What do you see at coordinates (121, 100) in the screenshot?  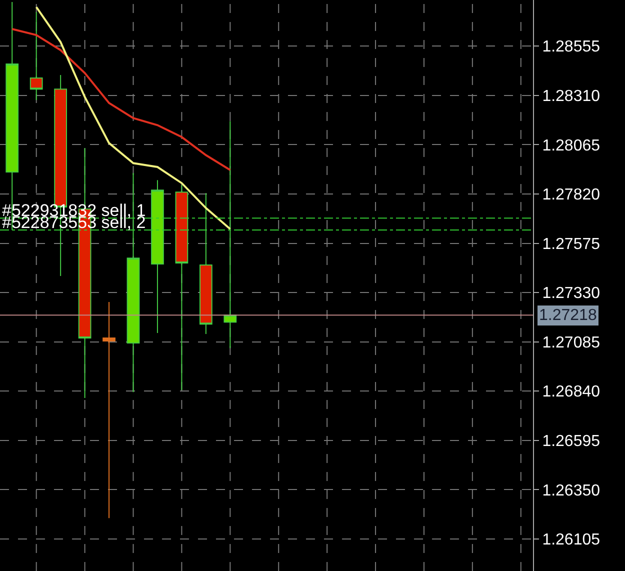 I see `line-series` at bounding box center [121, 100].